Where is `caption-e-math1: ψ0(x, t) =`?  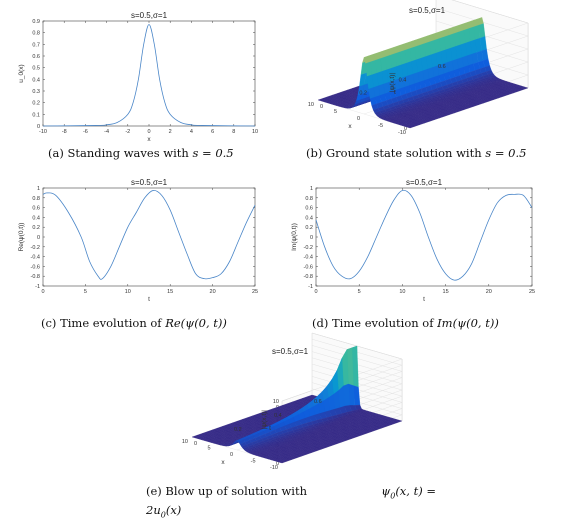
caption-e-math1: ψ0(x, t) = is located at coordinates (408, 493).